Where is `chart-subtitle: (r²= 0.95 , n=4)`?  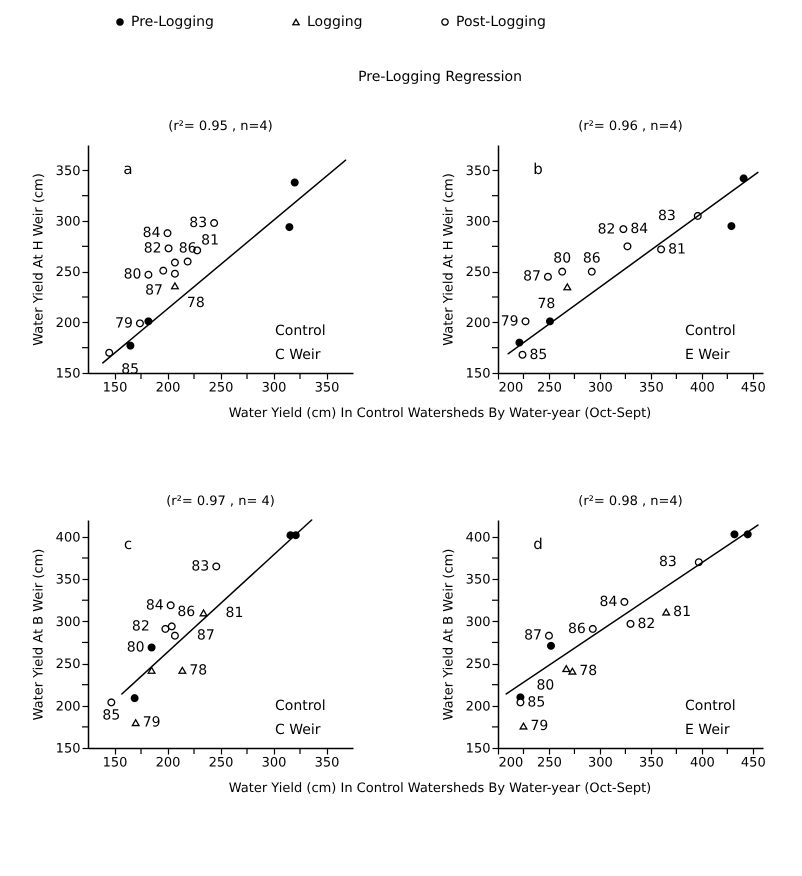
chart-subtitle: (r²= 0.95 , n=4) is located at coordinates (220, 126).